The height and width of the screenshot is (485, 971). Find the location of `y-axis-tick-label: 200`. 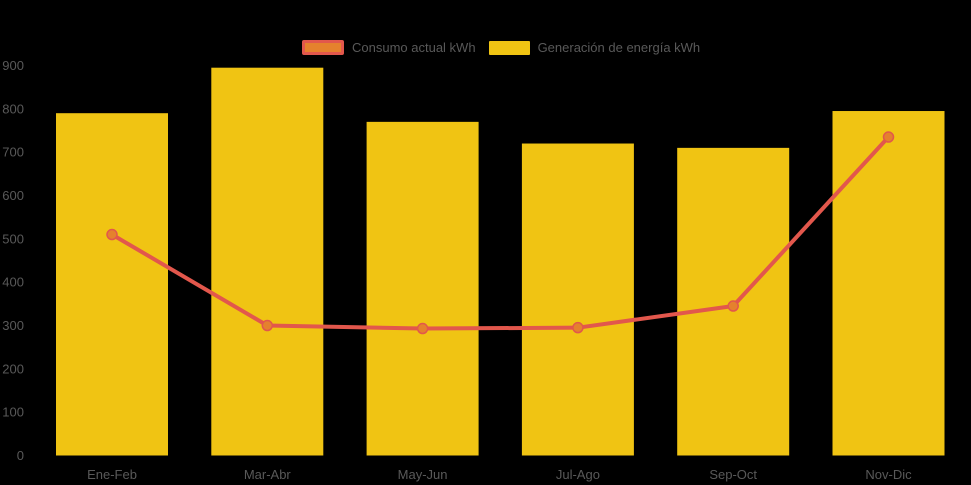

y-axis-tick-label: 200 is located at coordinates (13, 368).